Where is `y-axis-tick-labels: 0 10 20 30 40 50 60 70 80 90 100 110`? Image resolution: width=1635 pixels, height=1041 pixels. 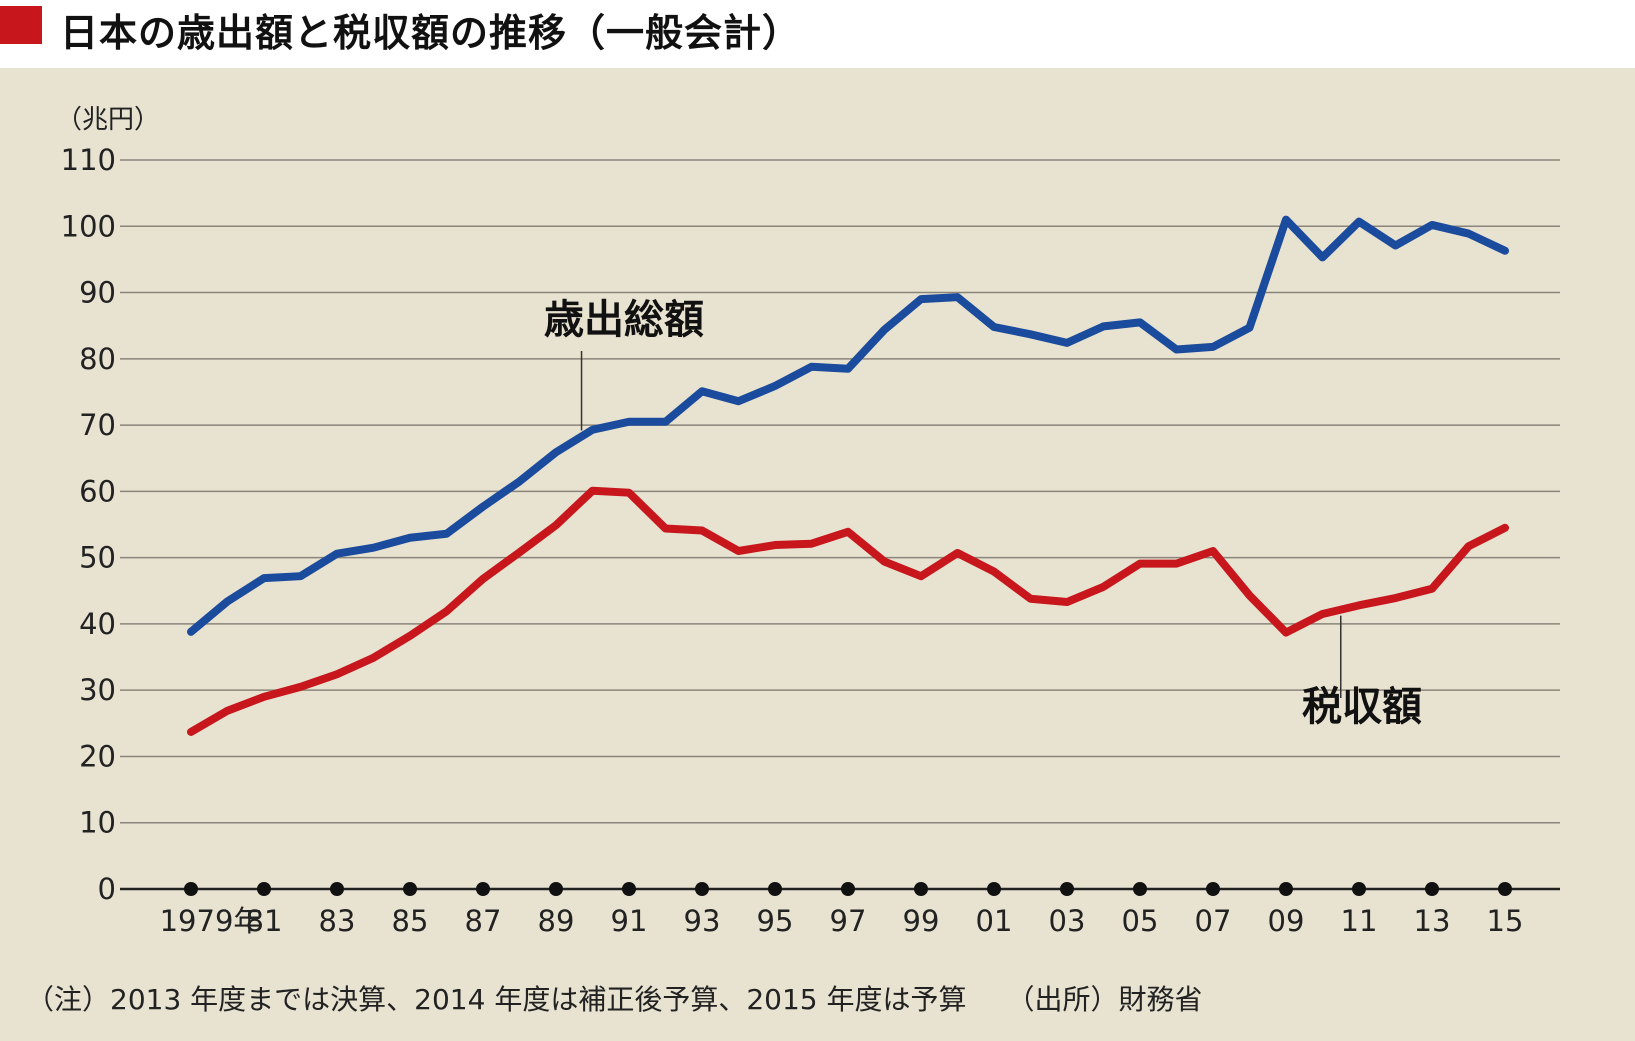 y-axis-tick-labels: 0 10 20 30 40 50 60 70 80 90 100 110 is located at coordinates (88, 524).